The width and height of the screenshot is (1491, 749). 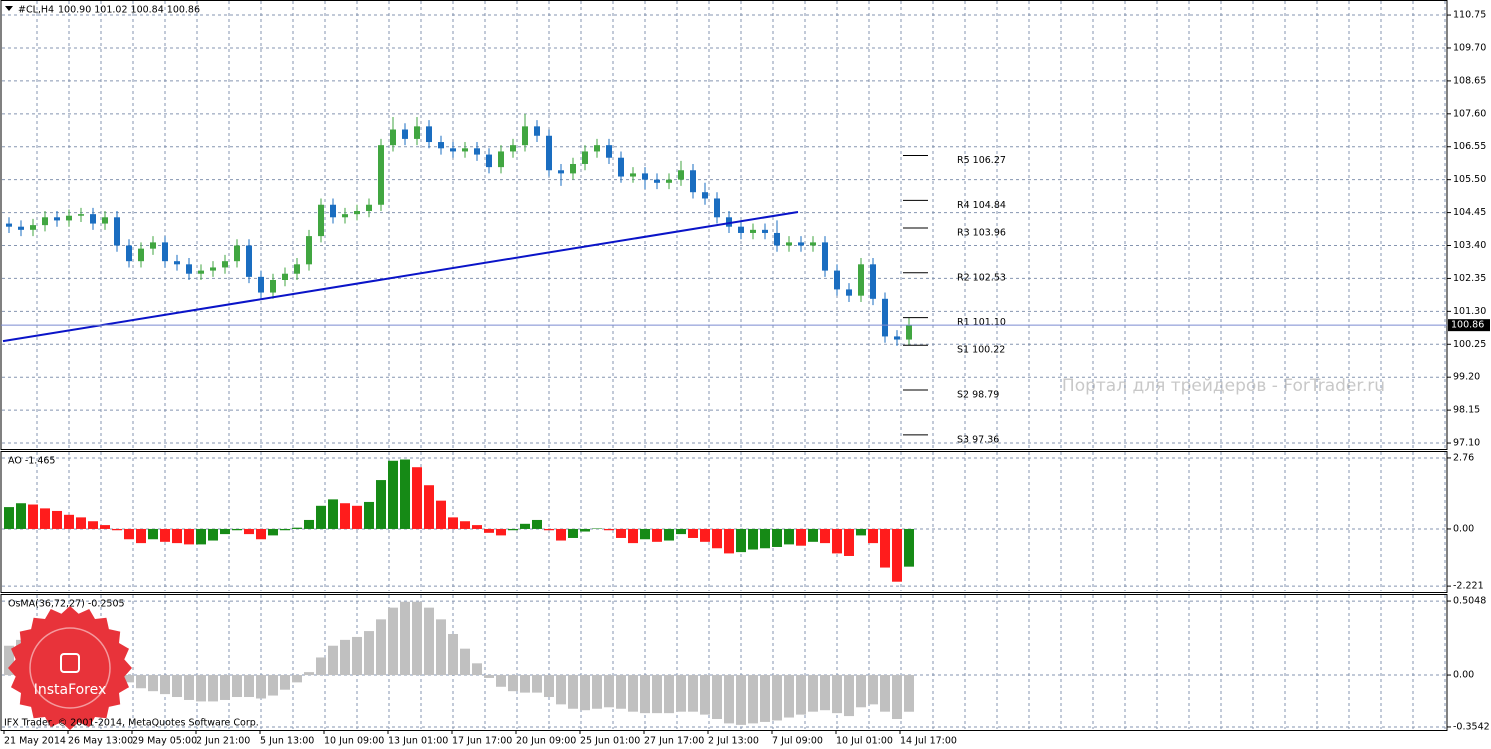 I want to click on y-tick-label: 106.55, so click(x=1469, y=146).